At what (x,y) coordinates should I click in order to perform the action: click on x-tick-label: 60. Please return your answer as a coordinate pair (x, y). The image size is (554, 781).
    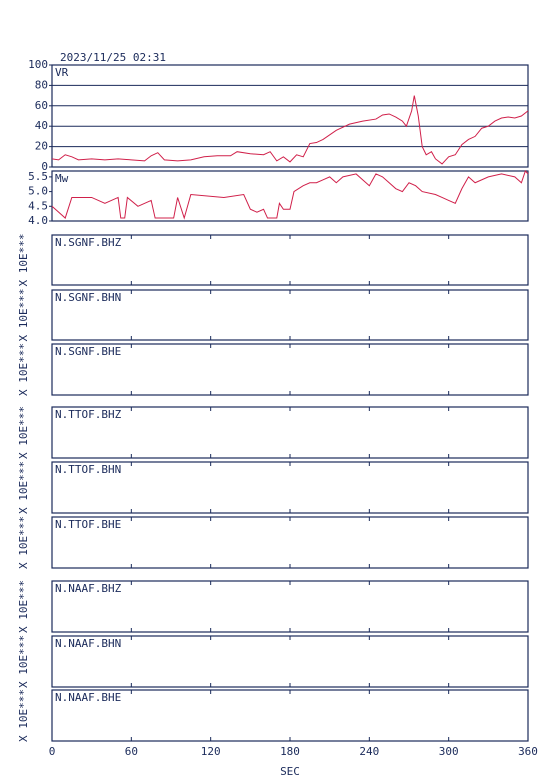
    Looking at the image, I should click on (131, 751).